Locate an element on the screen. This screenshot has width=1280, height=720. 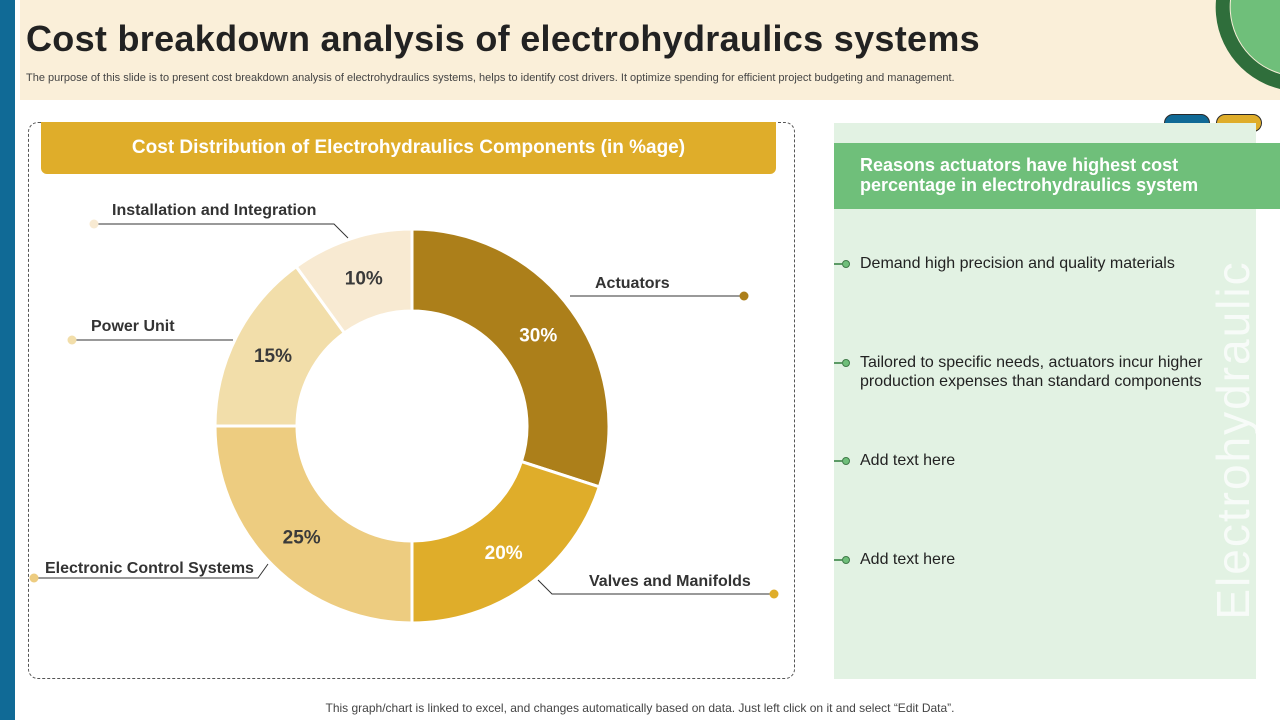
slice-category-label: Electronic Control Systems is located at coordinates (149, 568).